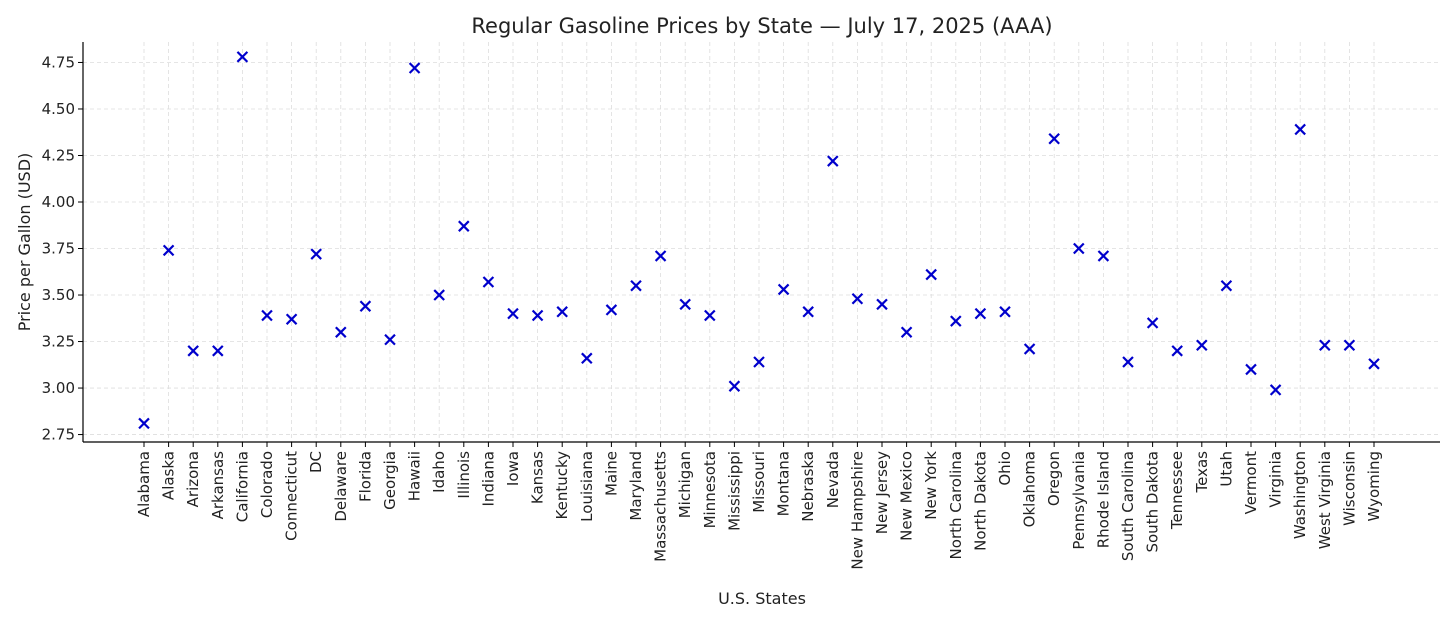 The image size is (1456, 624). I want to click on x-tick-label: Maryland, so click(636, 486).